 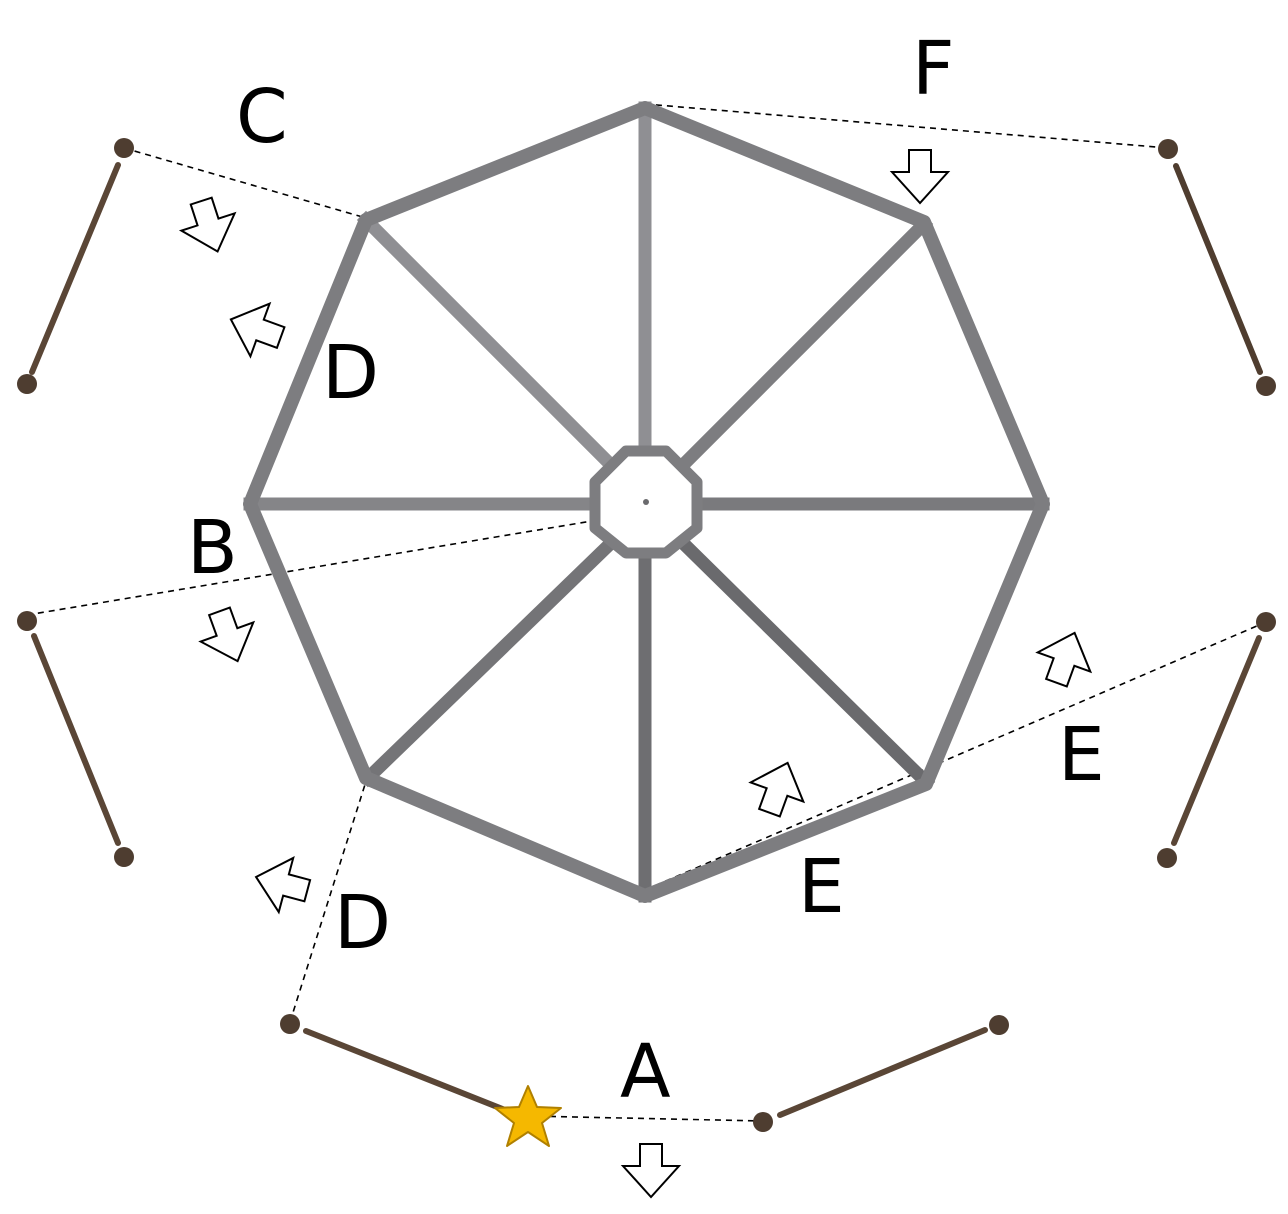 What do you see at coordinates (212, 548) in the screenshot?
I see `label-b: B` at bounding box center [212, 548].